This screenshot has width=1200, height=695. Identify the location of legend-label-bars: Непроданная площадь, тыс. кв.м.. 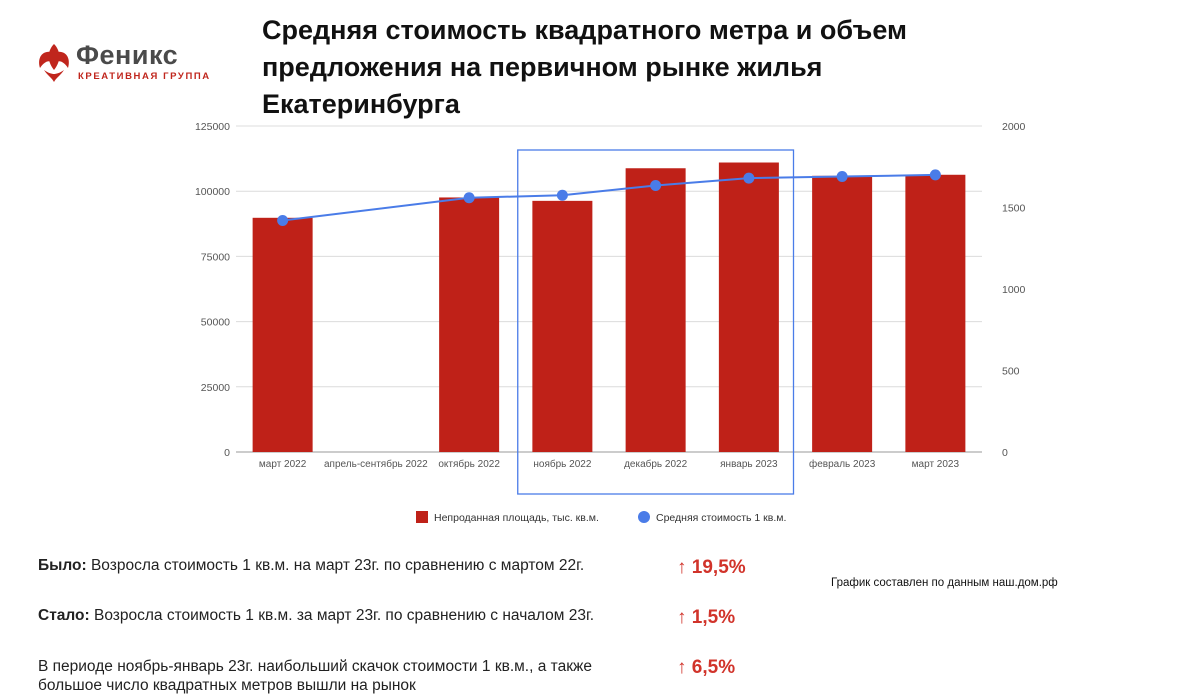
(516, 518).